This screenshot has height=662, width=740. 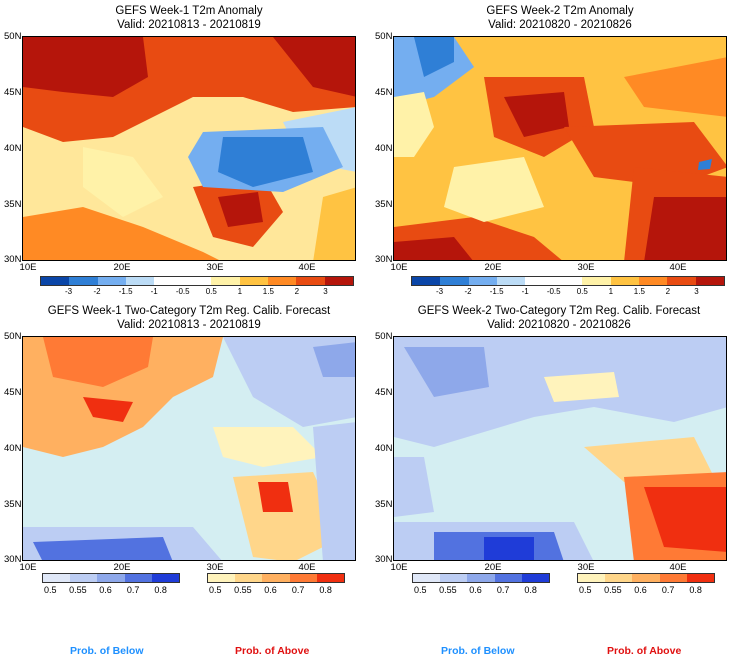 I want to click on panel1-lat-35: 35N, so click(x=13, y=204).